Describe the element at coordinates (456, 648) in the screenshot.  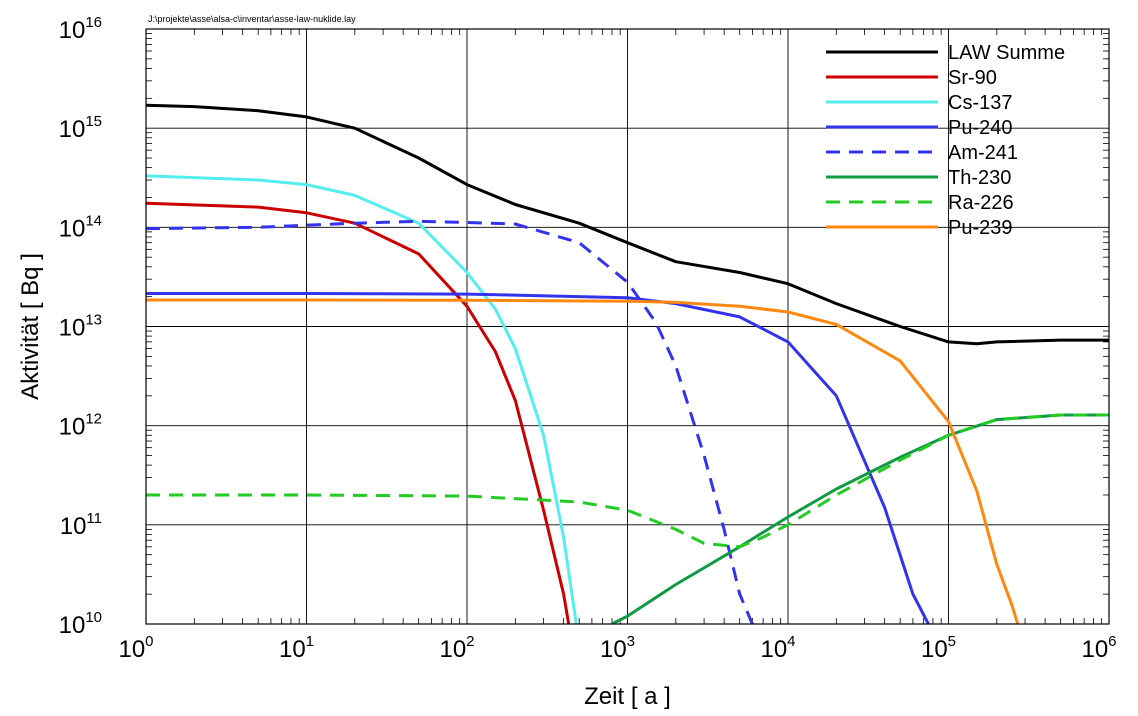
I see `x-tick-label: 10²` at that location.